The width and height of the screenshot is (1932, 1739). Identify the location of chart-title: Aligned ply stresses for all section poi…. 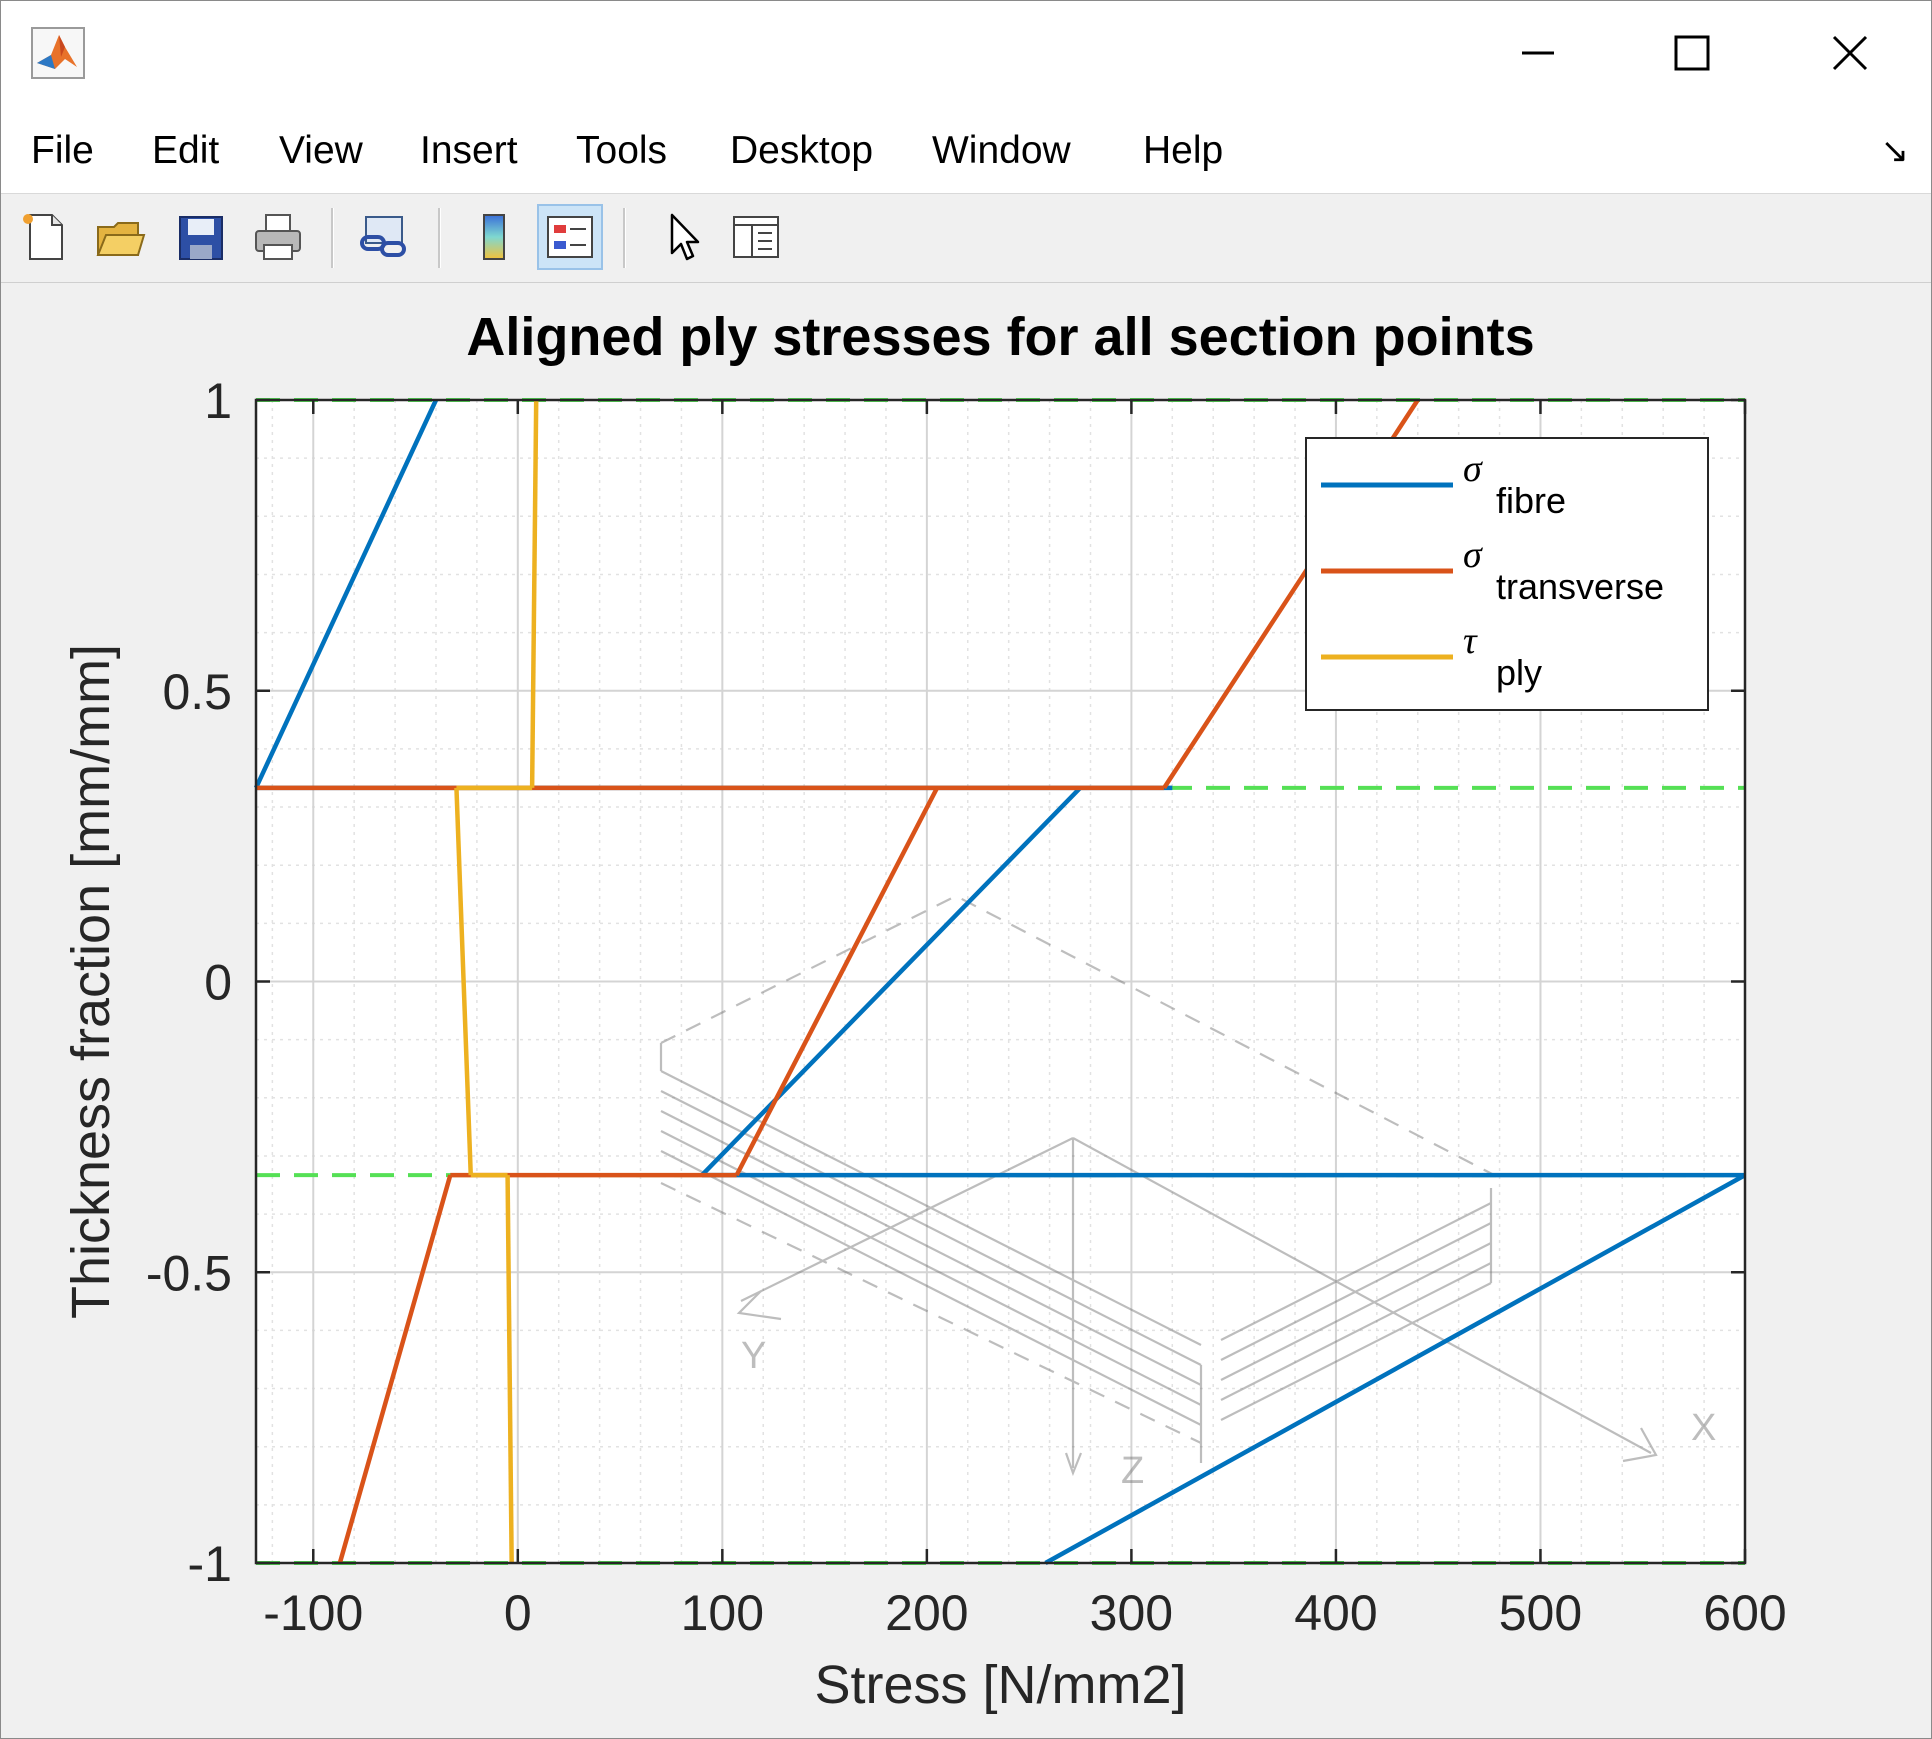
(1000, 337).